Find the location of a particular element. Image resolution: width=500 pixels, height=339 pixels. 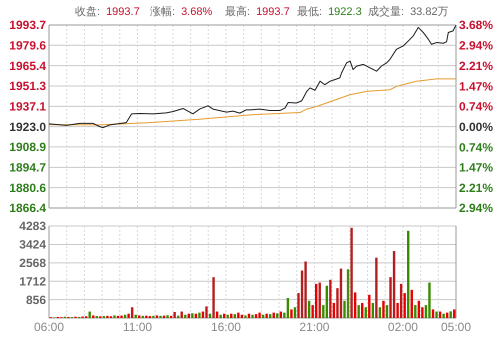

x-tick-label: 02:00 is located at coordinates (403, 327).